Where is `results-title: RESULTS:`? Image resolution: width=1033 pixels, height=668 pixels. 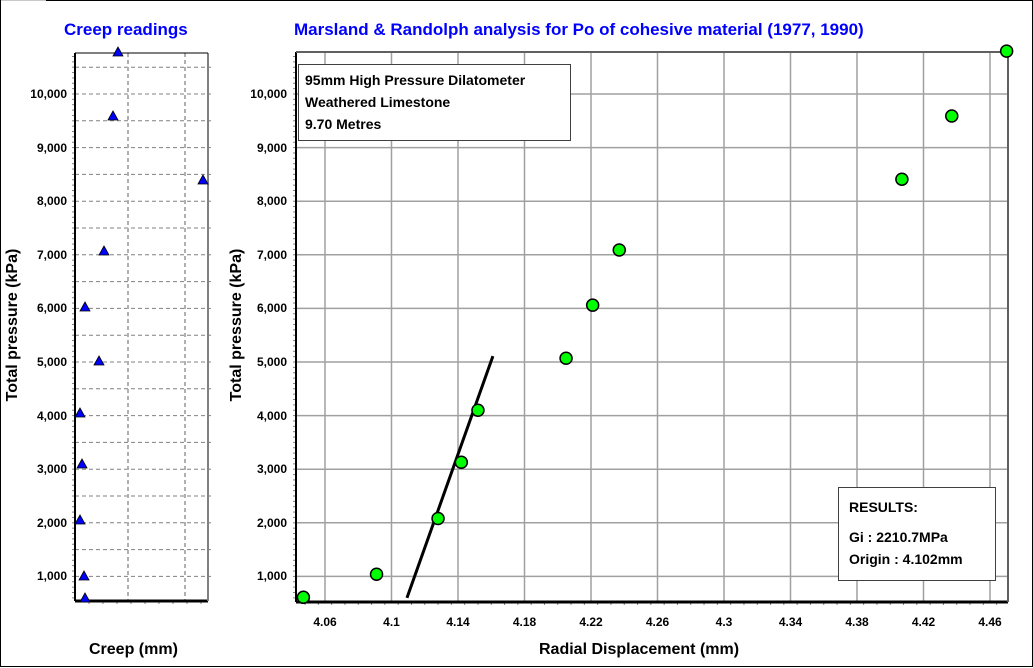
results-title: RESULTS: is located at coordinates (883, 507).